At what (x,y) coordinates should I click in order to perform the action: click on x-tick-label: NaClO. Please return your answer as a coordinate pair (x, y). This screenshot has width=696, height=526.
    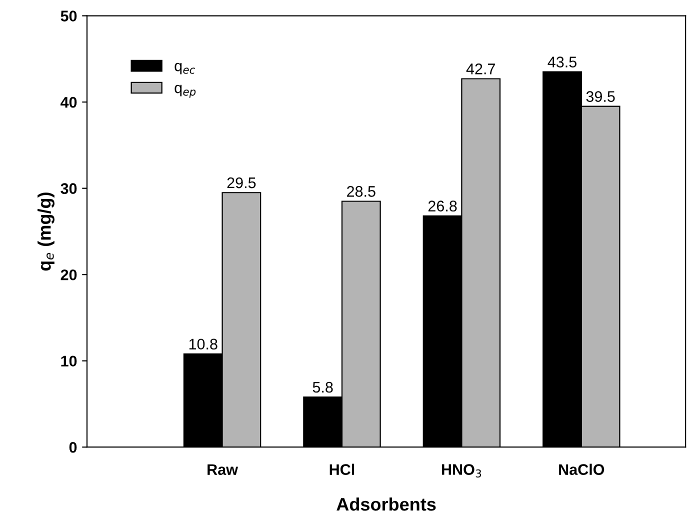
    Looking at the image, I should click on (581, 469).